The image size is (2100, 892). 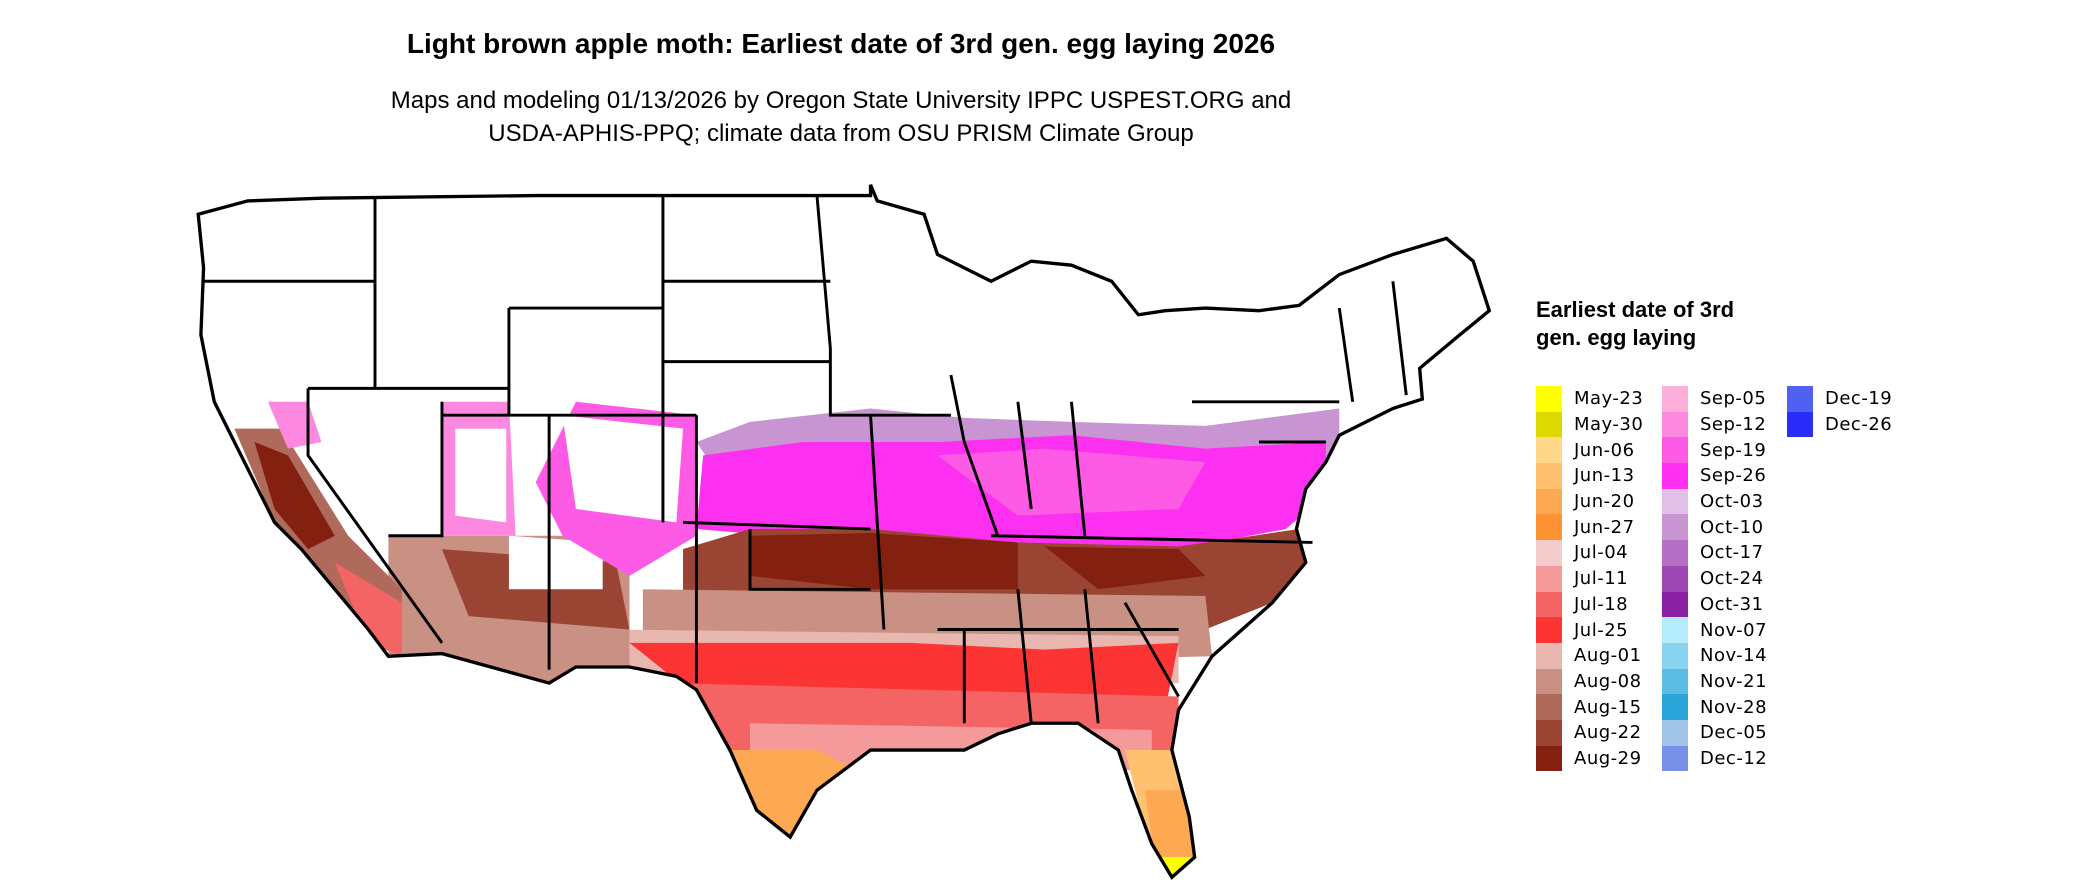 What do you see at coordinates (1733, 425) in the screenshot?
I see `legend-label: Sep-12` at bounding box center [1733, 425].